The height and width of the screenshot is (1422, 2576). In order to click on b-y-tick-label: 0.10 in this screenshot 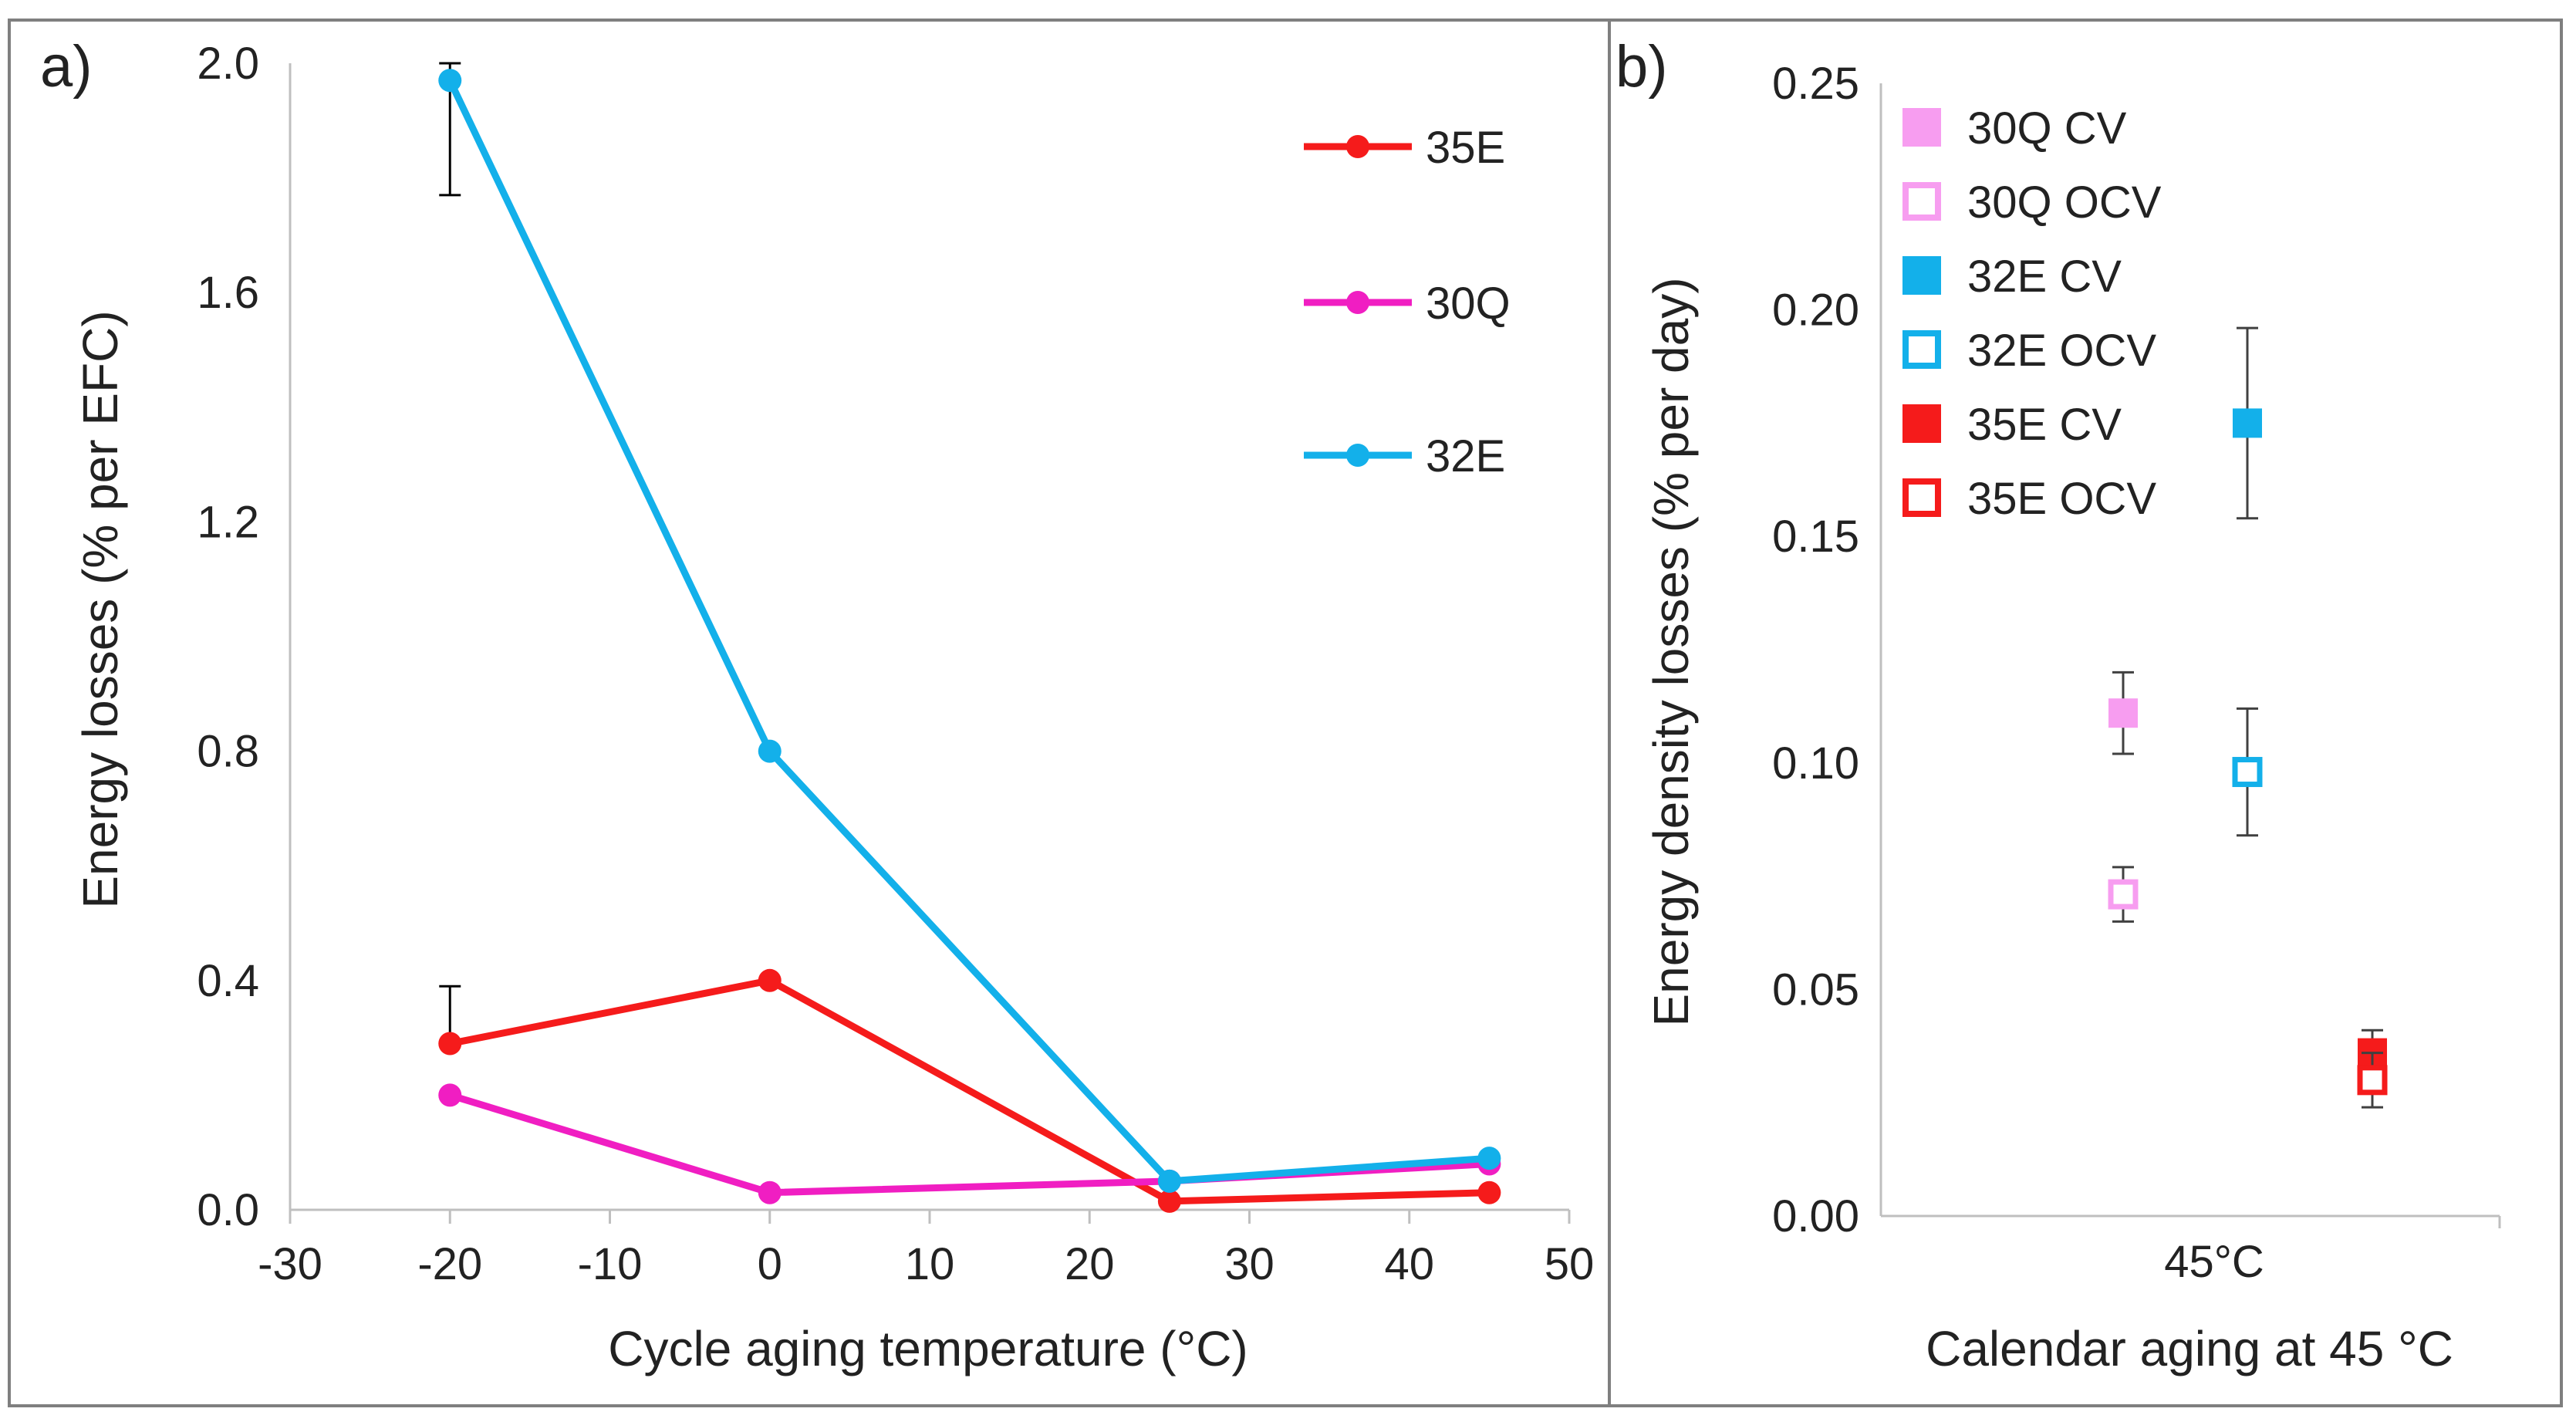, I will do `click(1815, 763)`.